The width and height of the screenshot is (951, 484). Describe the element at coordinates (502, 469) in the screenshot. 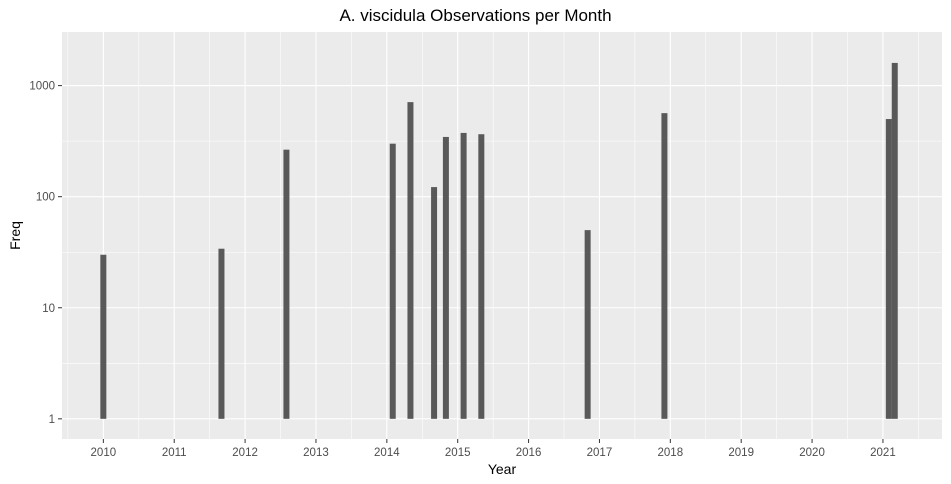

I see `x-axis-title: Year` at that location.